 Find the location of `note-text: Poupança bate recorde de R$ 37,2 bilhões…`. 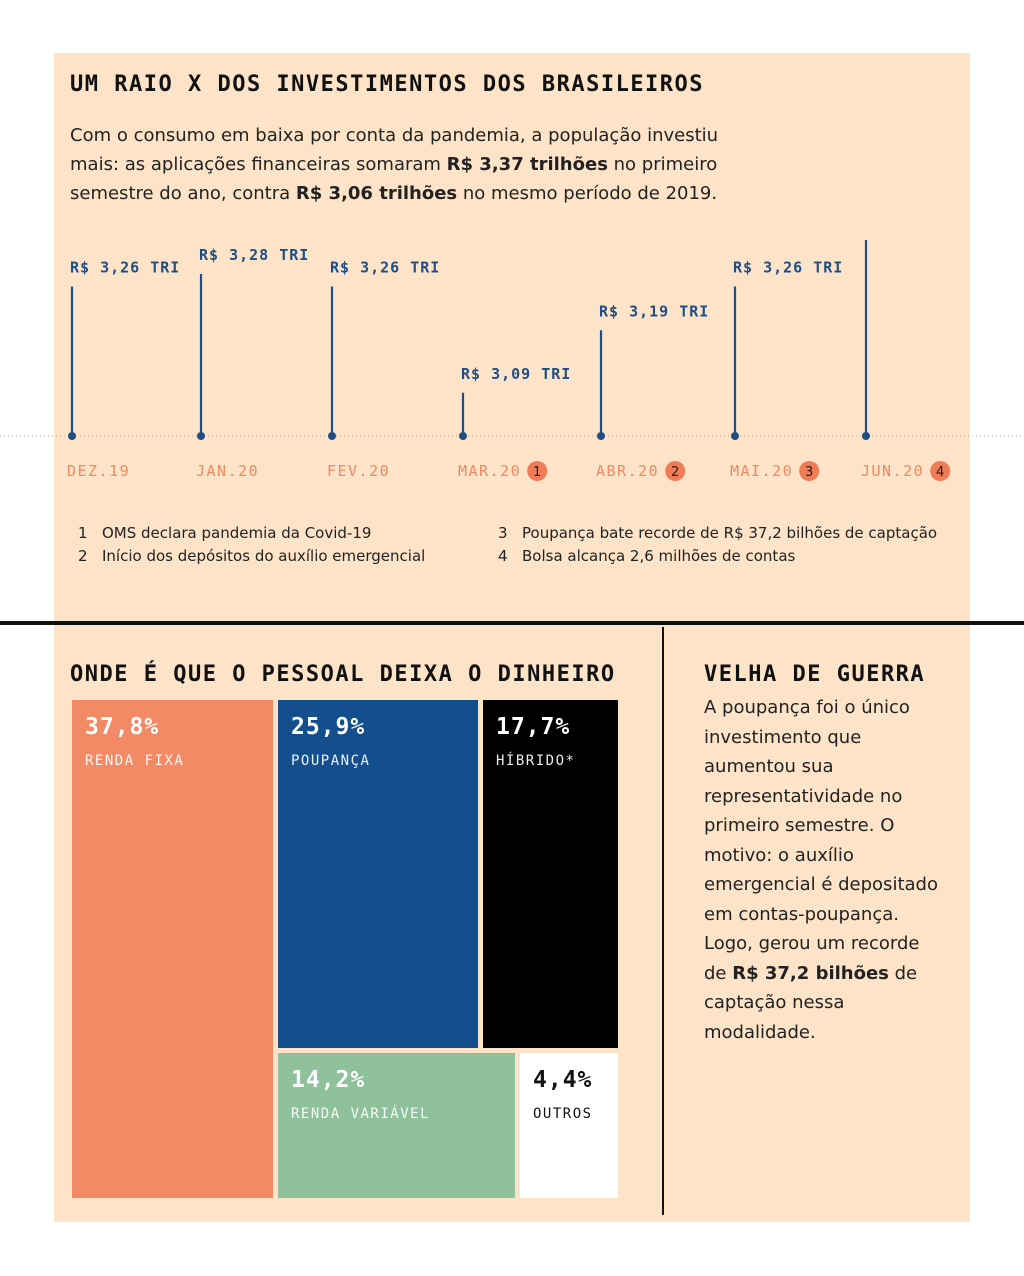

note-text: Poupança bate recorde de R$ 37,2 bilhões… is located at coordinates (730, 533).